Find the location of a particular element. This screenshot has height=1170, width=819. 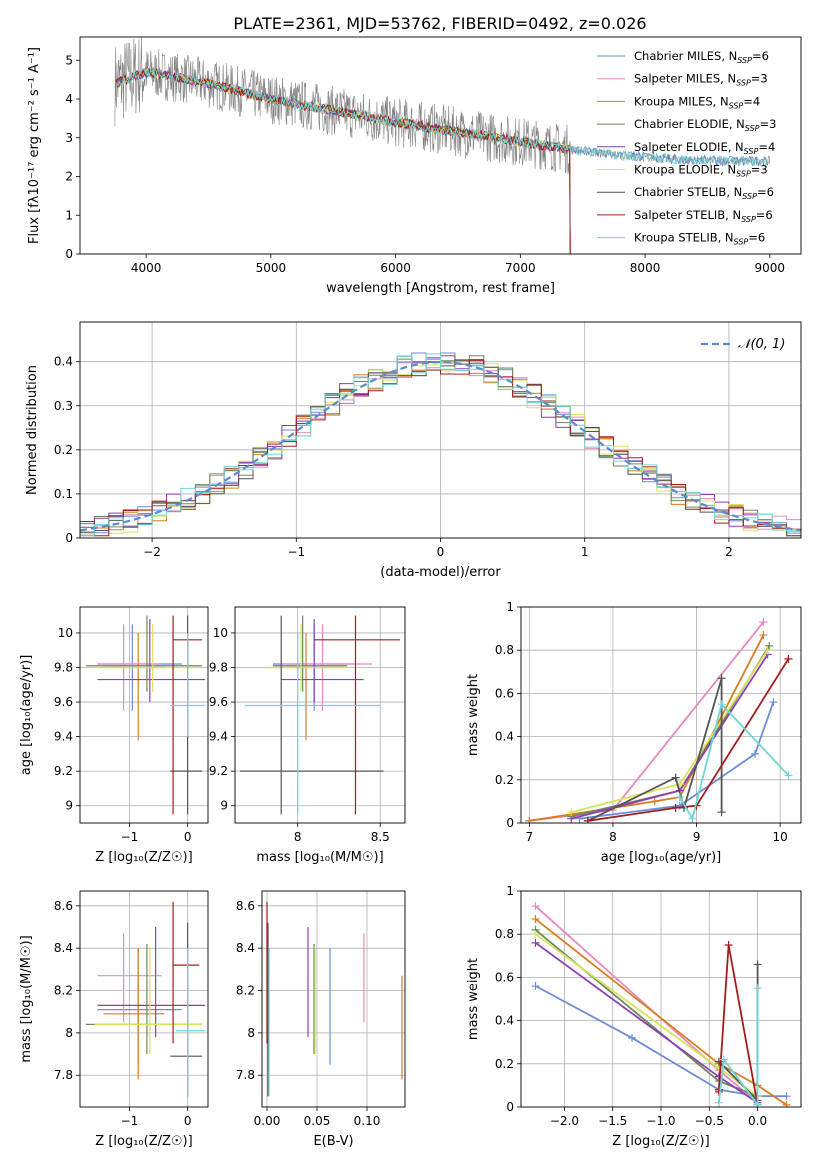

weight_vs_Z-ylabel: mass weight is located at coordinates (473, 999).